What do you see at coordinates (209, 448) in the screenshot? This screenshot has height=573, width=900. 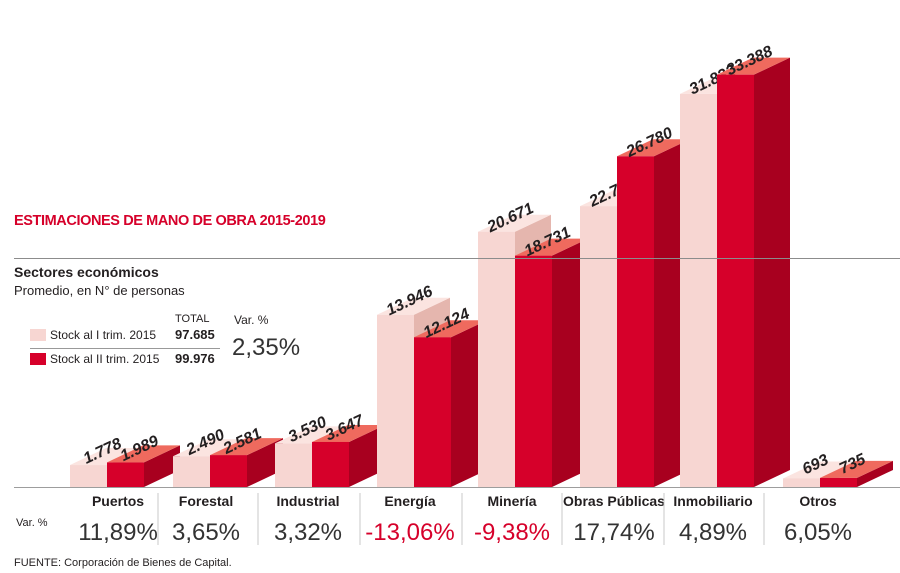 I see `bar-top-forestal-s1` at bounding box center [209, 448].